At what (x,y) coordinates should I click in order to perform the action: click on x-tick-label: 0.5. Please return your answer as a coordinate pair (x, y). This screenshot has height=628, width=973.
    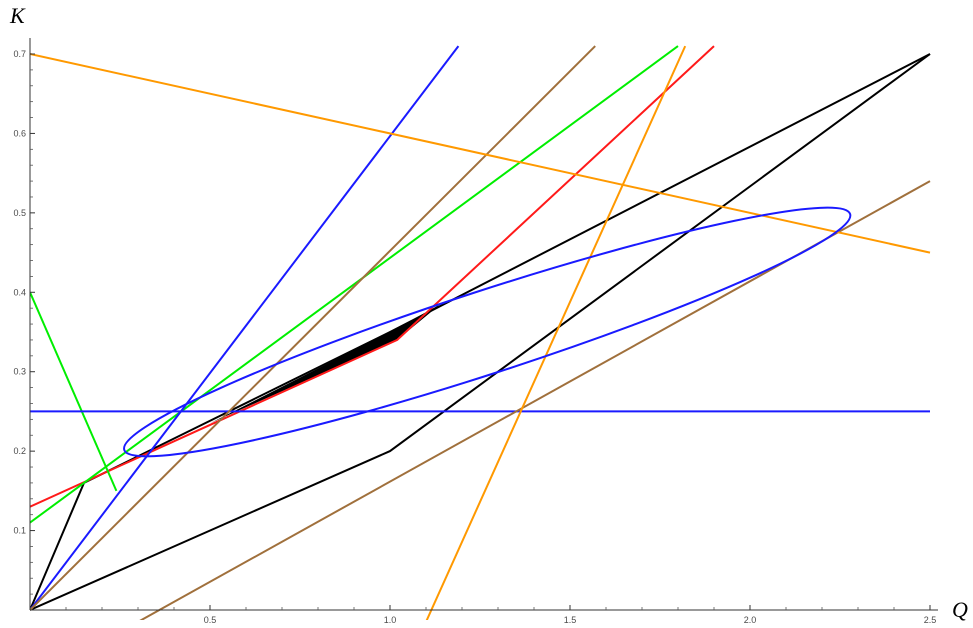
    Looking at the image, I should click on (210, 620).